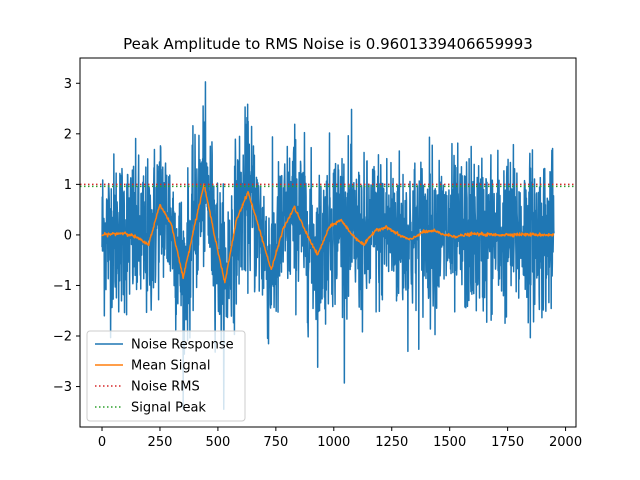 This screenshot has width=640, height=480. Describe the element at coordinates (168, 408) in the screenshot. I see `legend-label: Signal Peak` at that location.